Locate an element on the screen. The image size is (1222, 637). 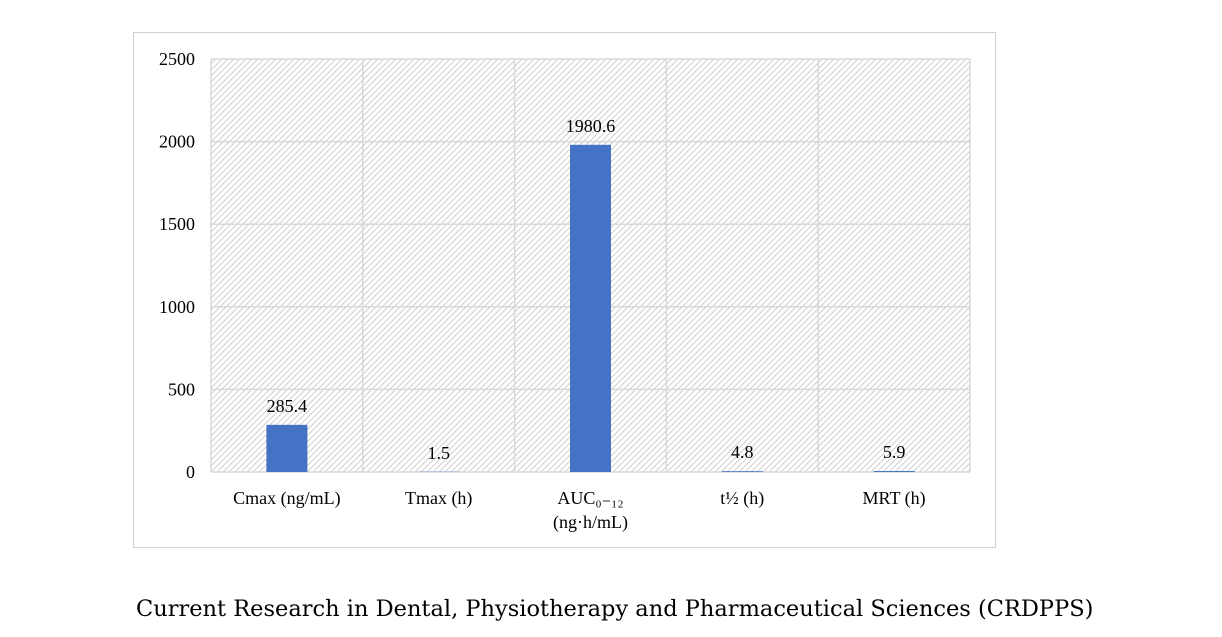
y-tick-label: 0 is located at coordinates (190, 472).